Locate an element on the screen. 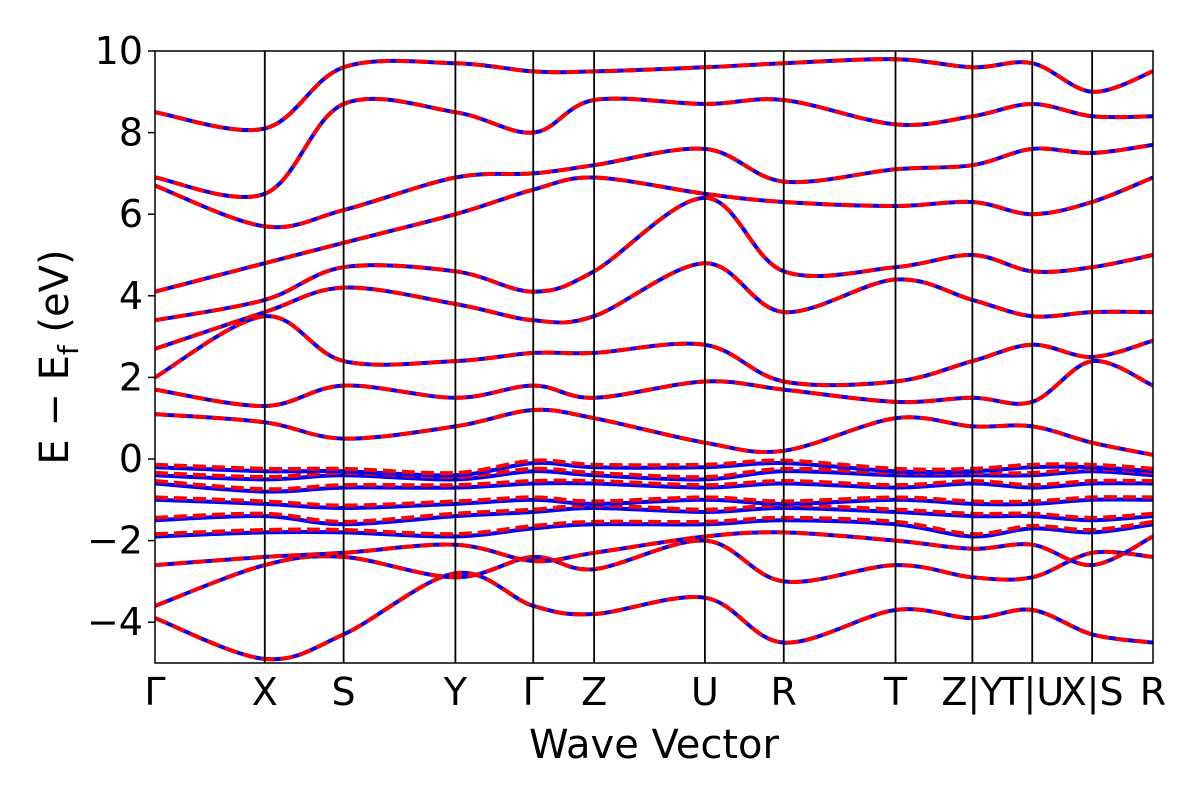  x-tick-label: Z|Y is located at coordinates (972, 692).